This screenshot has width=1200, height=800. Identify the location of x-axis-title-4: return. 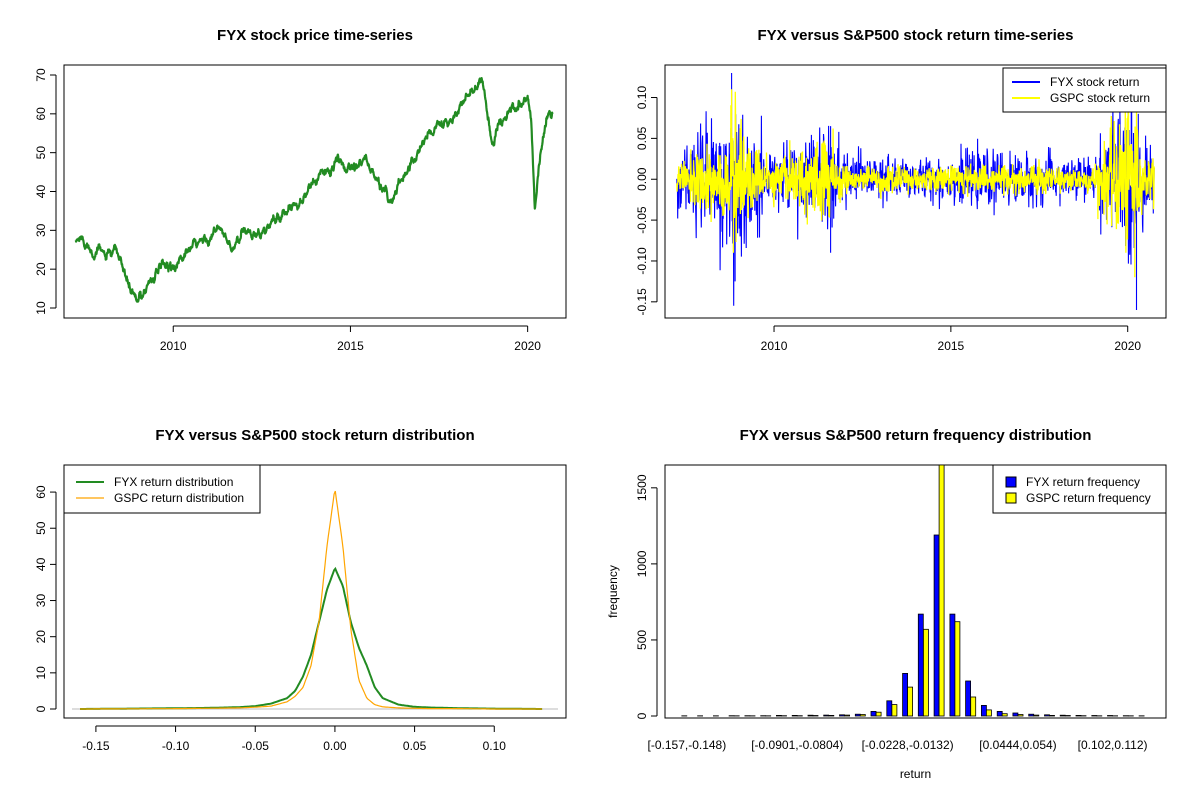
(915, 774).